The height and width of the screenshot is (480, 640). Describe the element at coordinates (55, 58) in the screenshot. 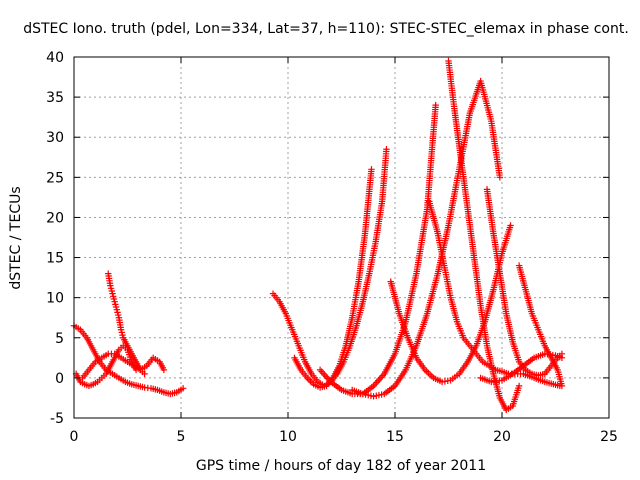

I see `y-tick-label: 40` at that location.